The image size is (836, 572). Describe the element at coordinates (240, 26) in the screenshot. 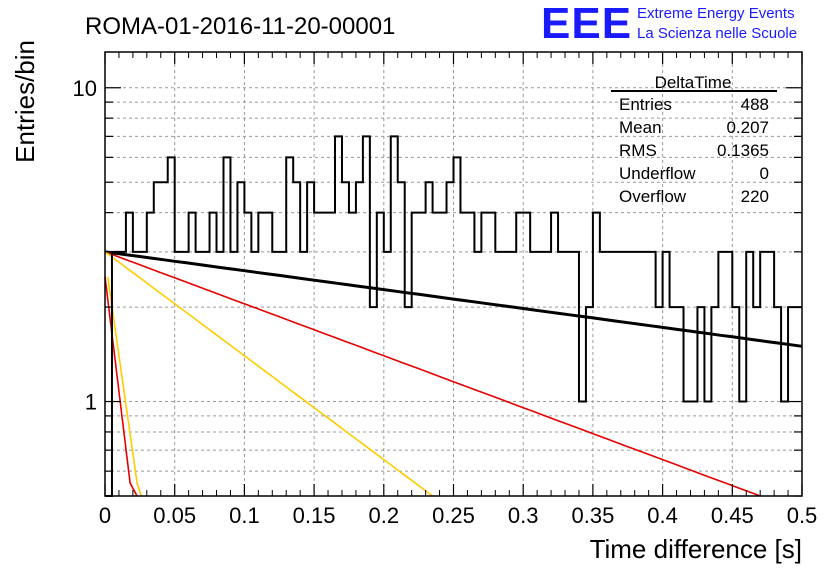

I see `chart-title: ROMA-01-2016-11-20-00001` at that location.